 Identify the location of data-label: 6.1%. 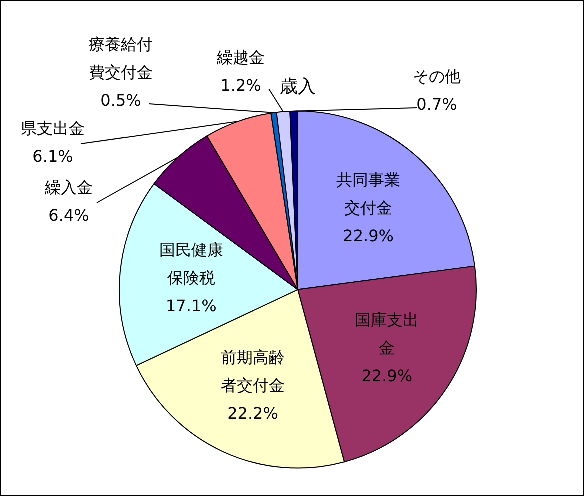
(53, 156).